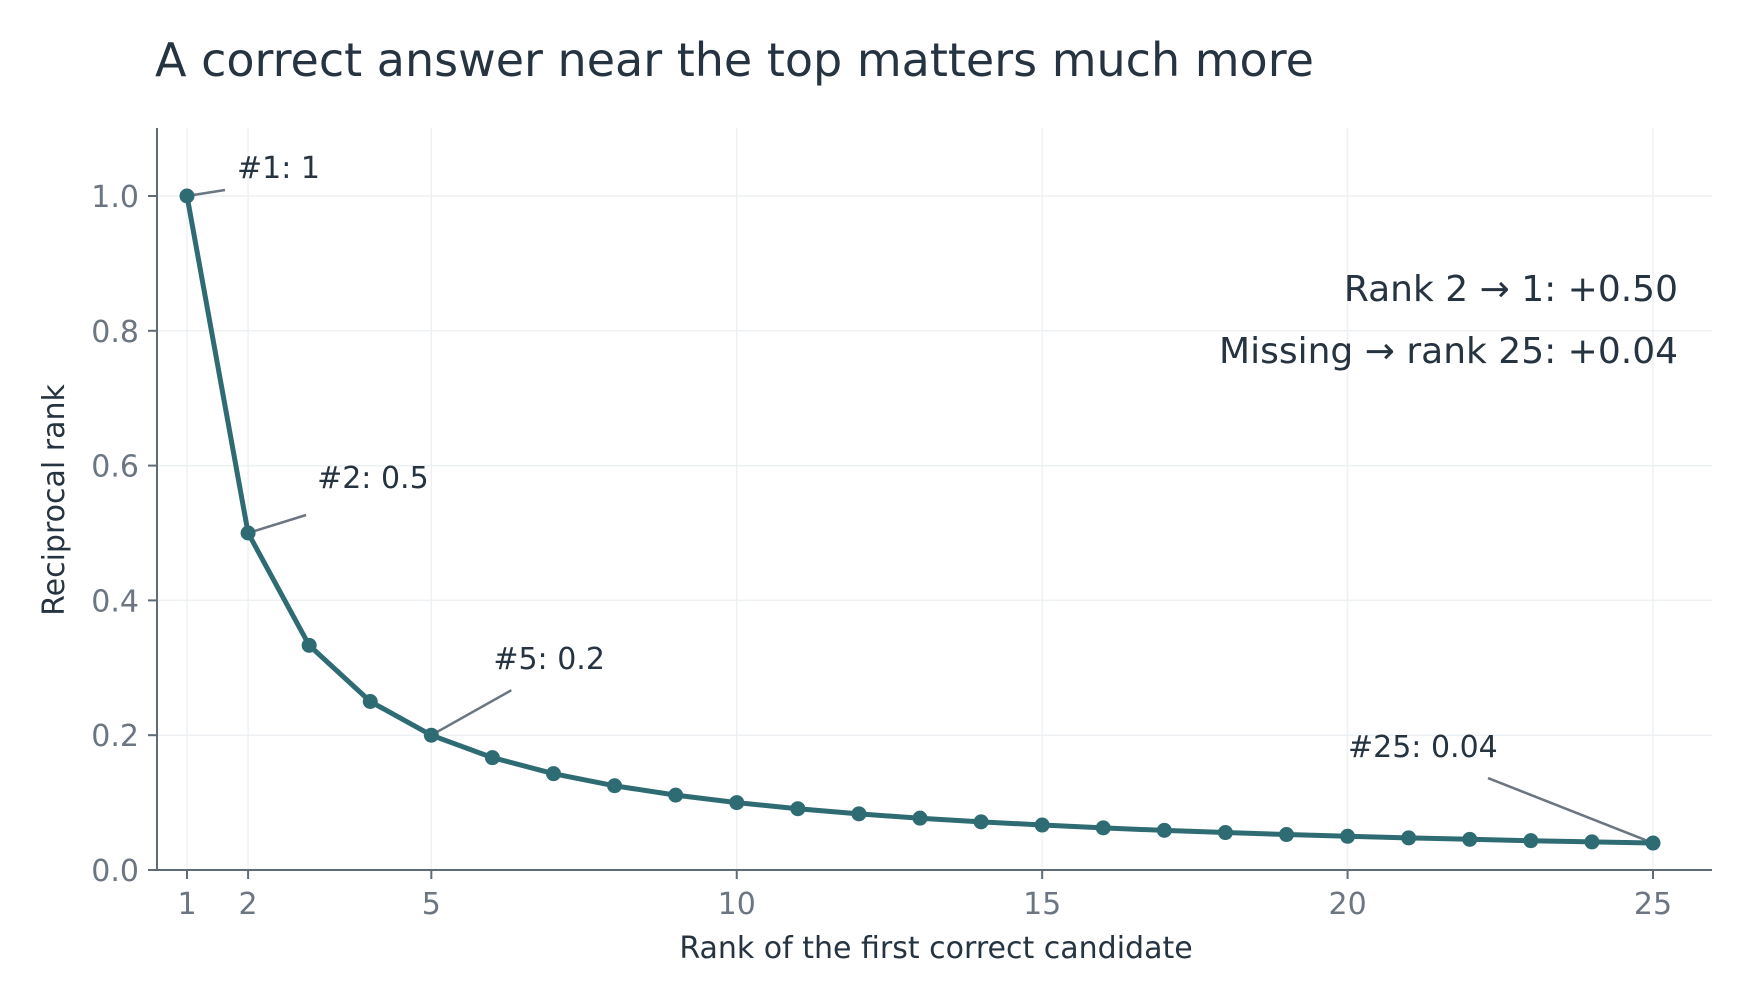  Describe the element at coordinates (186, 904) in the screenshot. I see `x-tick-label: 1` at that location.